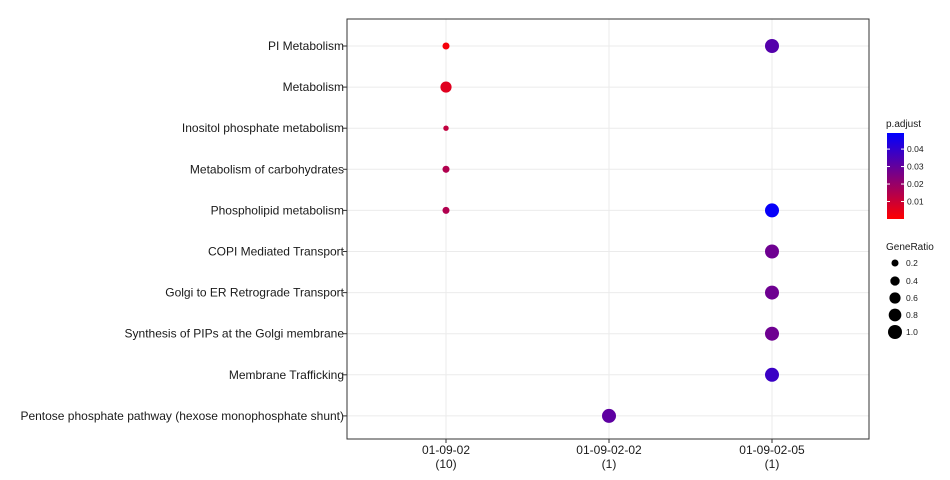  I want to click on size-legend-label: 0.2, so click(912, 263).